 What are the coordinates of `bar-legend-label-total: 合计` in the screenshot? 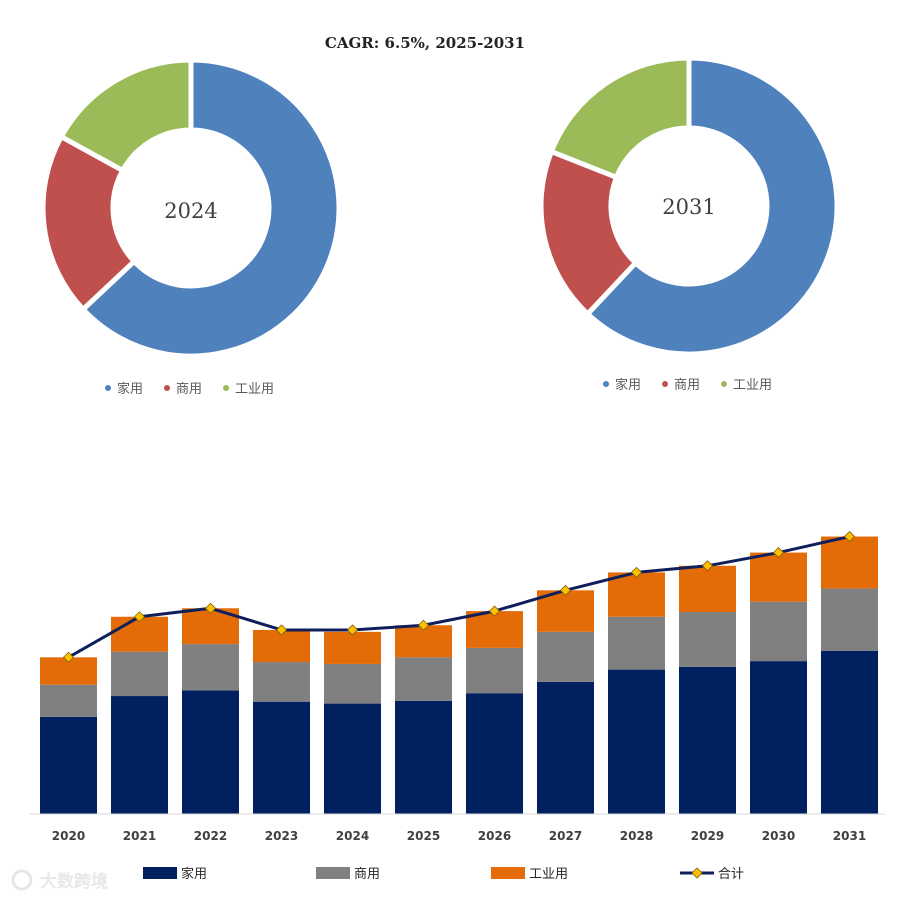 It's located at (731, 874).